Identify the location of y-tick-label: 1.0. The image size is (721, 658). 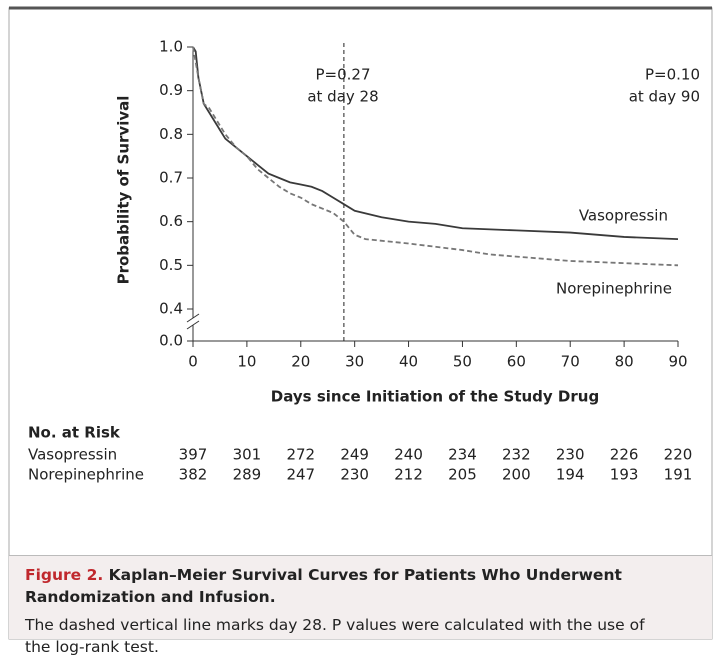
(171, 47).